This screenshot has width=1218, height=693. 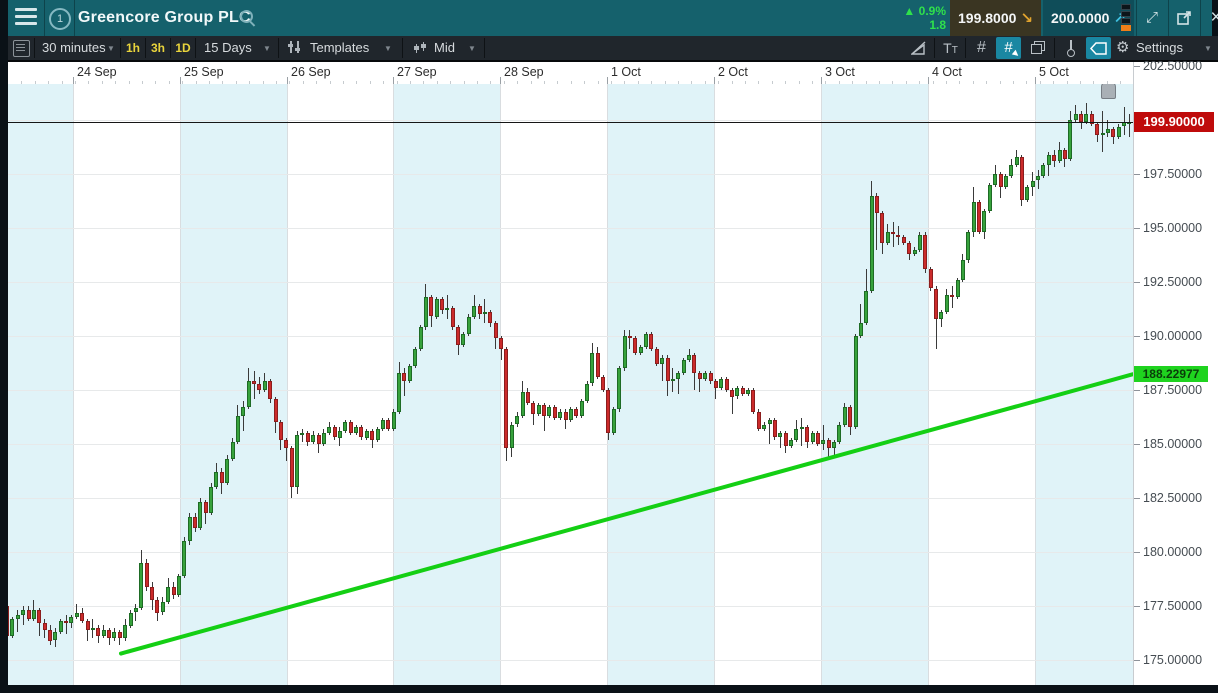 I want to click on price-gridline, so click(x=570, y=390).